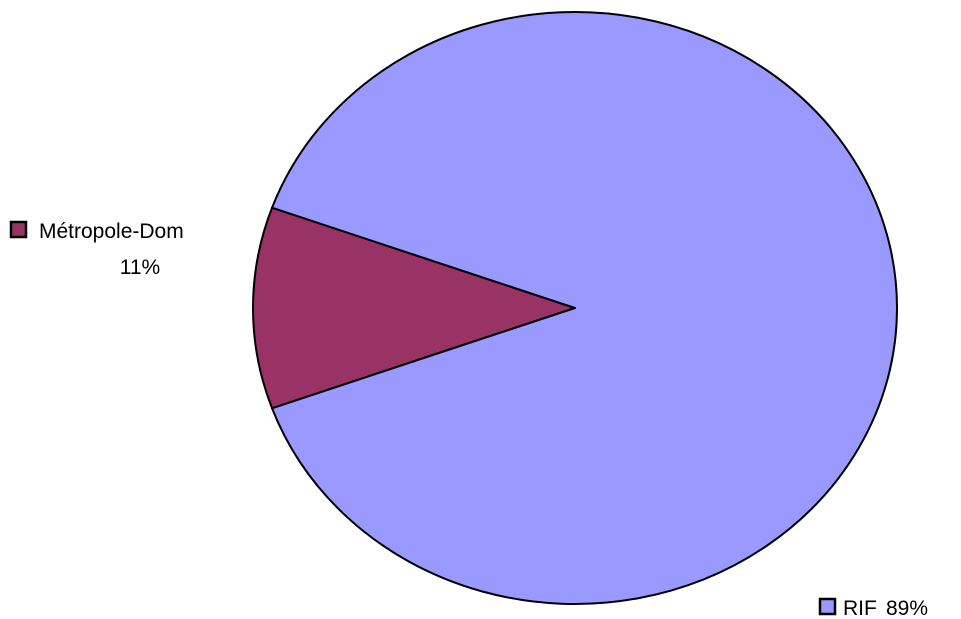 This screenshot has height=619, width=961. What do you see at coordinates (414, 308) in the screenshot?
I see `pie-slice-m-tropole-dom` at bounding box center [414, 308].